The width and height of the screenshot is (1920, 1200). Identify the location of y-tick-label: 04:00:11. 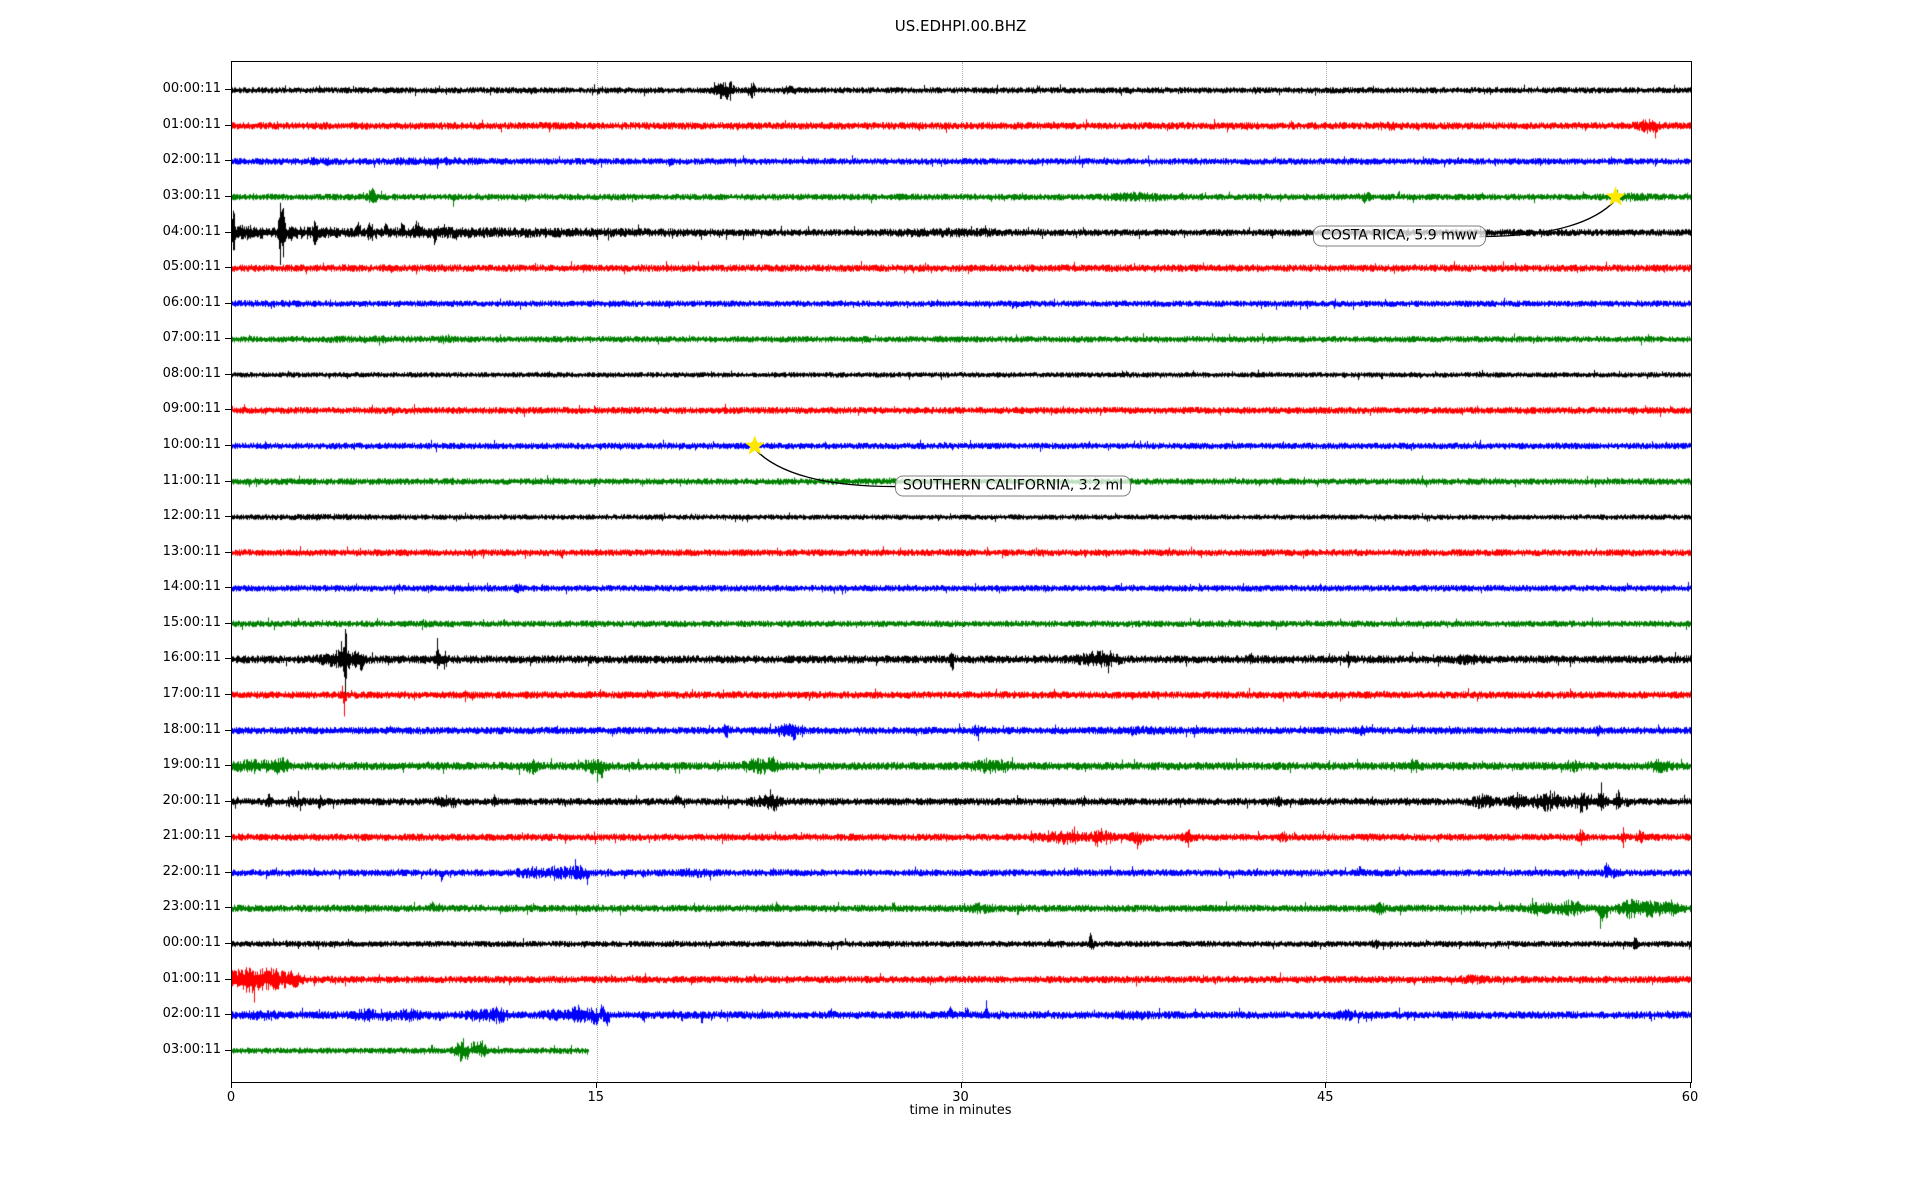
(191, 231).